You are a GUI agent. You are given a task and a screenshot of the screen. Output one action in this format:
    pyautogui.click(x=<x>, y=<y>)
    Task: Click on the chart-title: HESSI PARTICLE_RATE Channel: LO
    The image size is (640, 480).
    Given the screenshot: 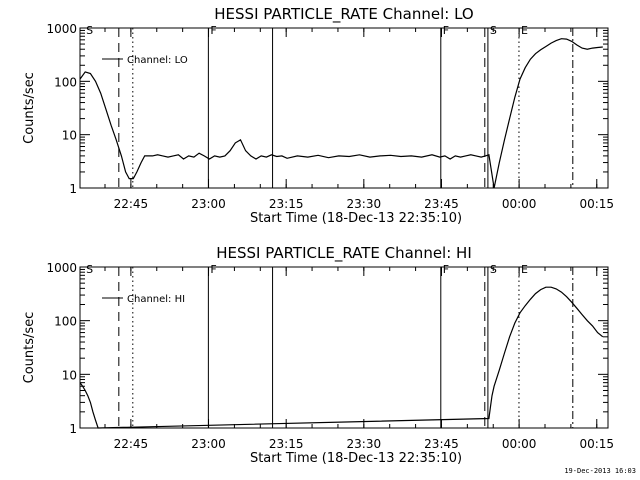 What is the action you would take?
    pyautogui.click(x=343, y=14)
    